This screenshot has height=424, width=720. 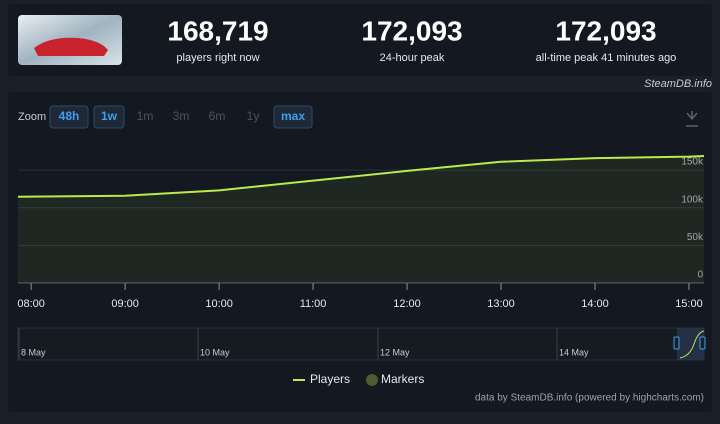 What do you see at coordinates (217, 30) in the screenshot?
I see `stat-value: 168,719` at bounding box center [217, 30].